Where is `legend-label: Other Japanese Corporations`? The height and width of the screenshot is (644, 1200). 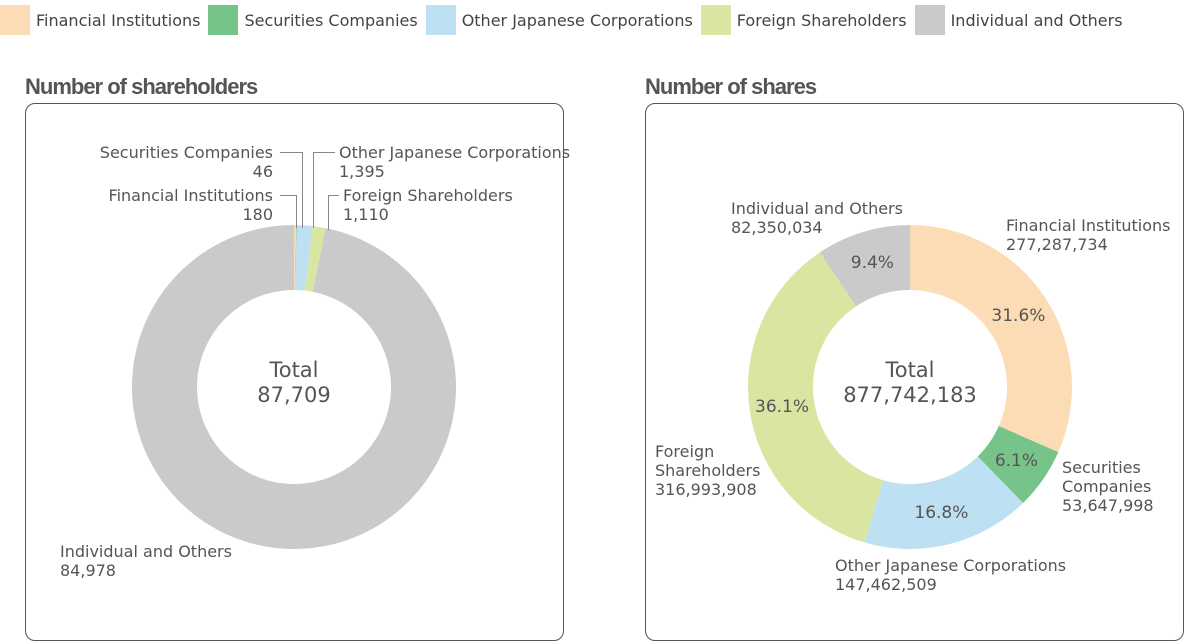 legend-label: Other Japanese Corporations is located at coordinates (577, 20).